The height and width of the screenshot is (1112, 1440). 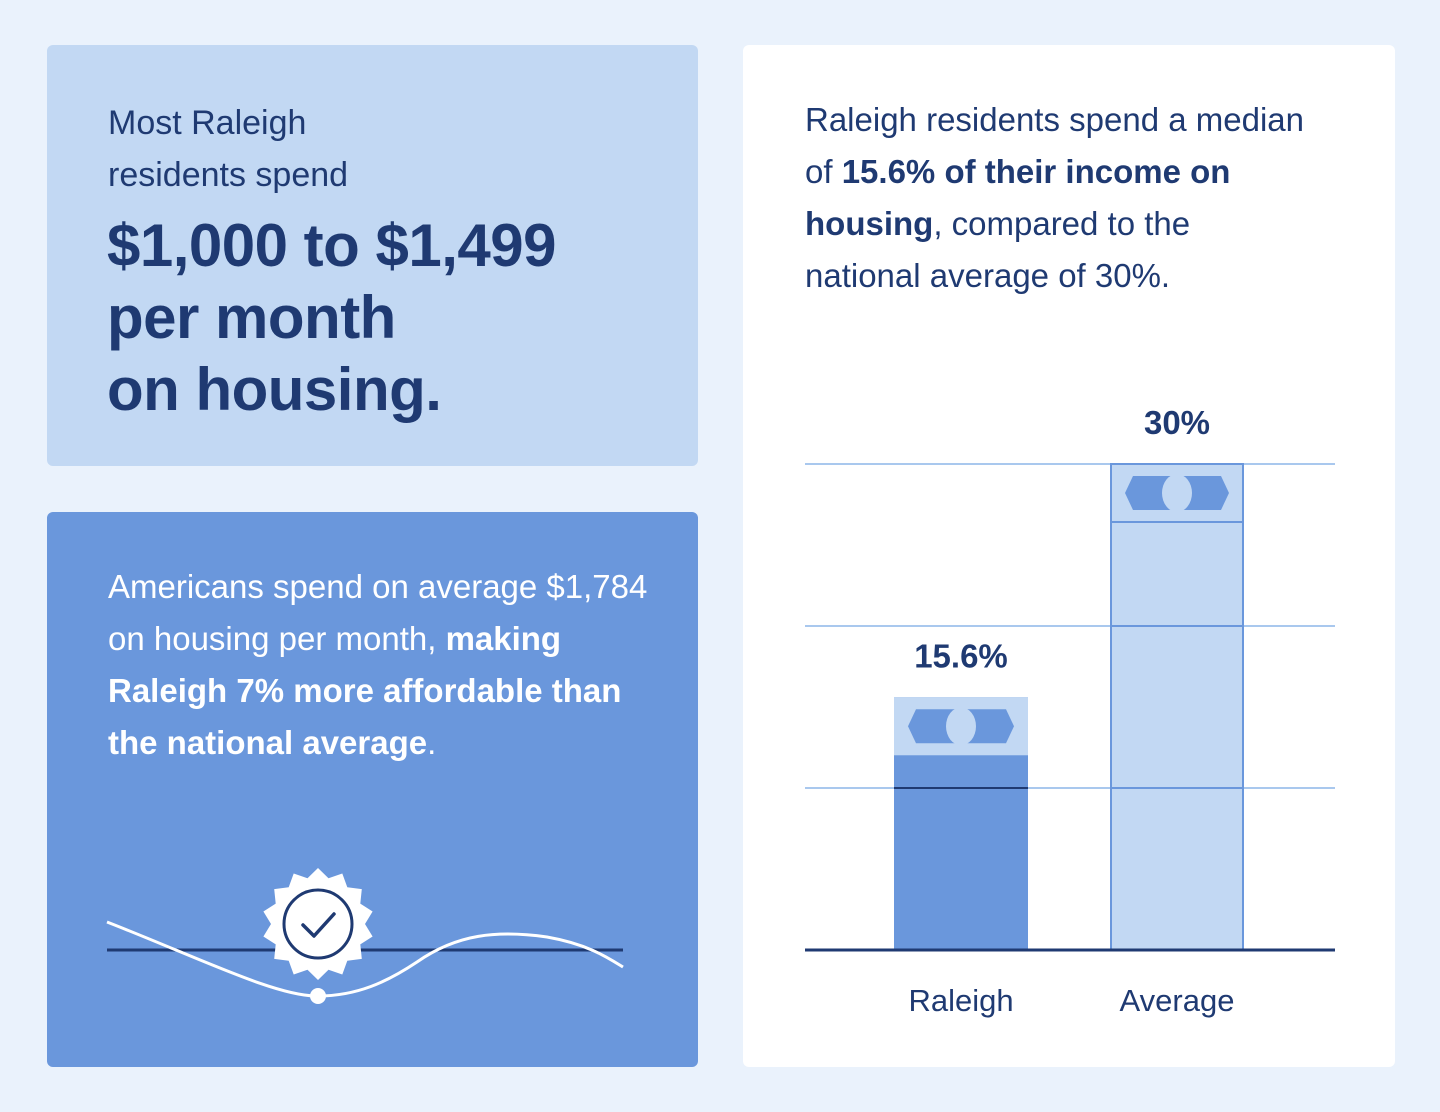 What do you see at coordinates (432, 742) in the screenshot?
I see `comparison-text-end: .` at bounding box center [432, 742].